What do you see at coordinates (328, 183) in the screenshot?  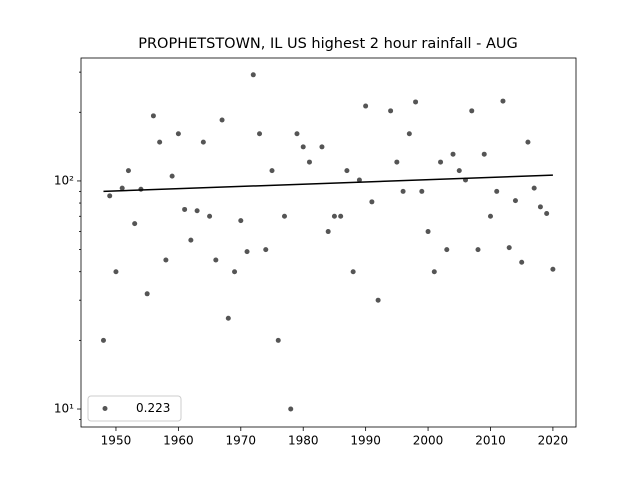 I see `trend-line` at bounding box center [328, 183].